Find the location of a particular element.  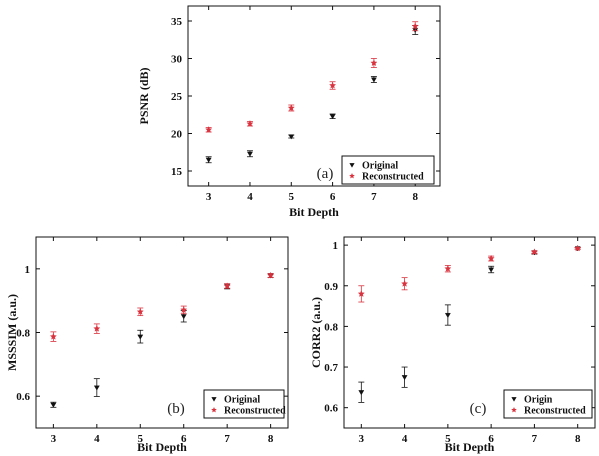

y-axis-label: MSSSIM (a.u.) is located at coordinates (12, 332).